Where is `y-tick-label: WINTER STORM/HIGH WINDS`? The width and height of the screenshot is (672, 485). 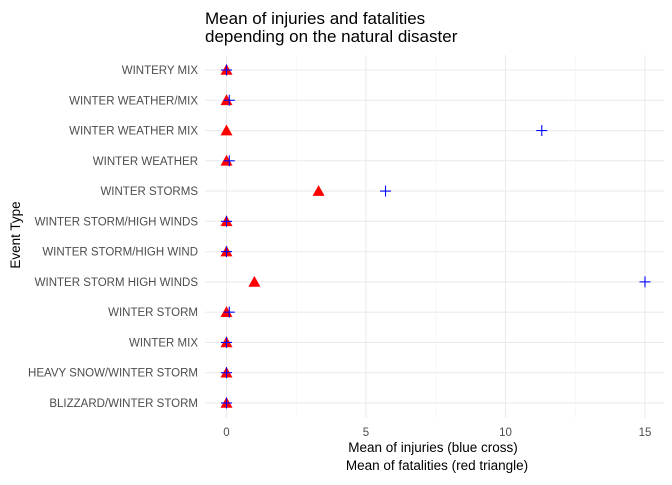 y-tick-label: WINTER STORM/HIGH WINDS is located at coordinates (117, 222).